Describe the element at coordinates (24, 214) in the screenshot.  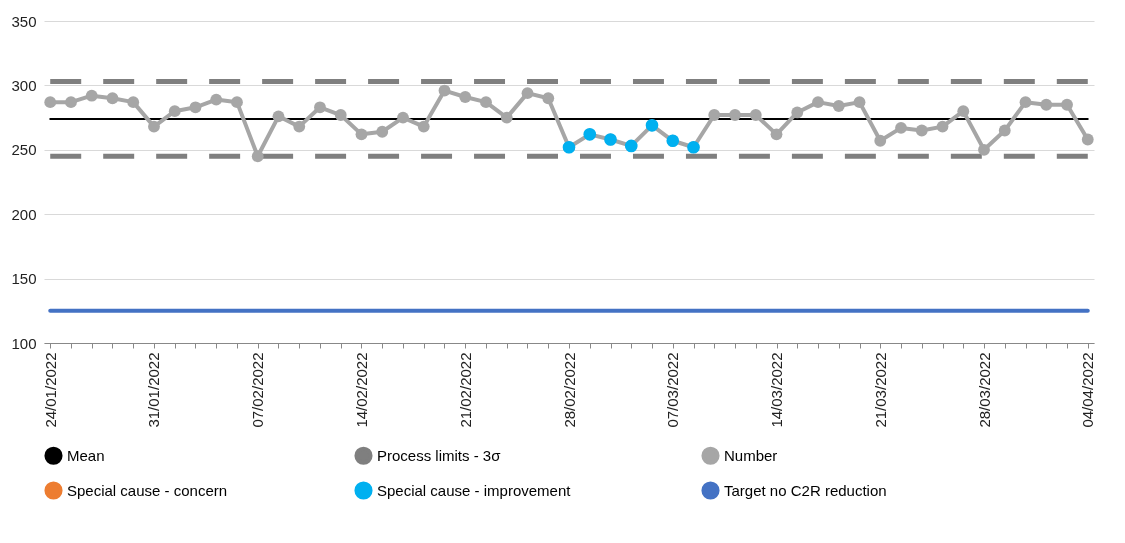
I see `y-tick-label: 200` at that location.